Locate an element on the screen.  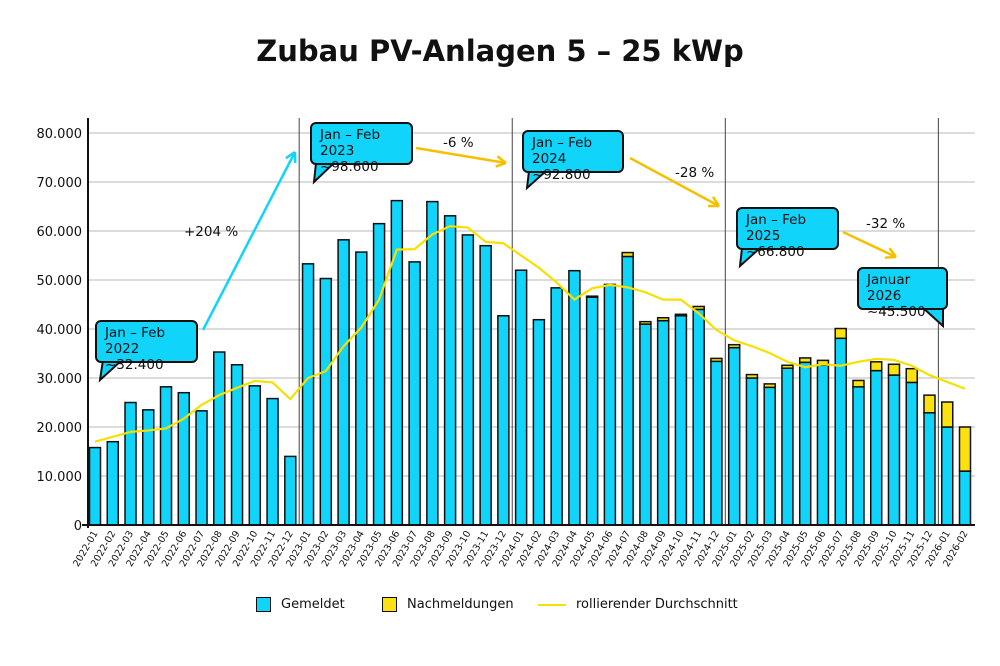
callout-label: Jan – Feb 2025 is located at coordinates (776, 228).